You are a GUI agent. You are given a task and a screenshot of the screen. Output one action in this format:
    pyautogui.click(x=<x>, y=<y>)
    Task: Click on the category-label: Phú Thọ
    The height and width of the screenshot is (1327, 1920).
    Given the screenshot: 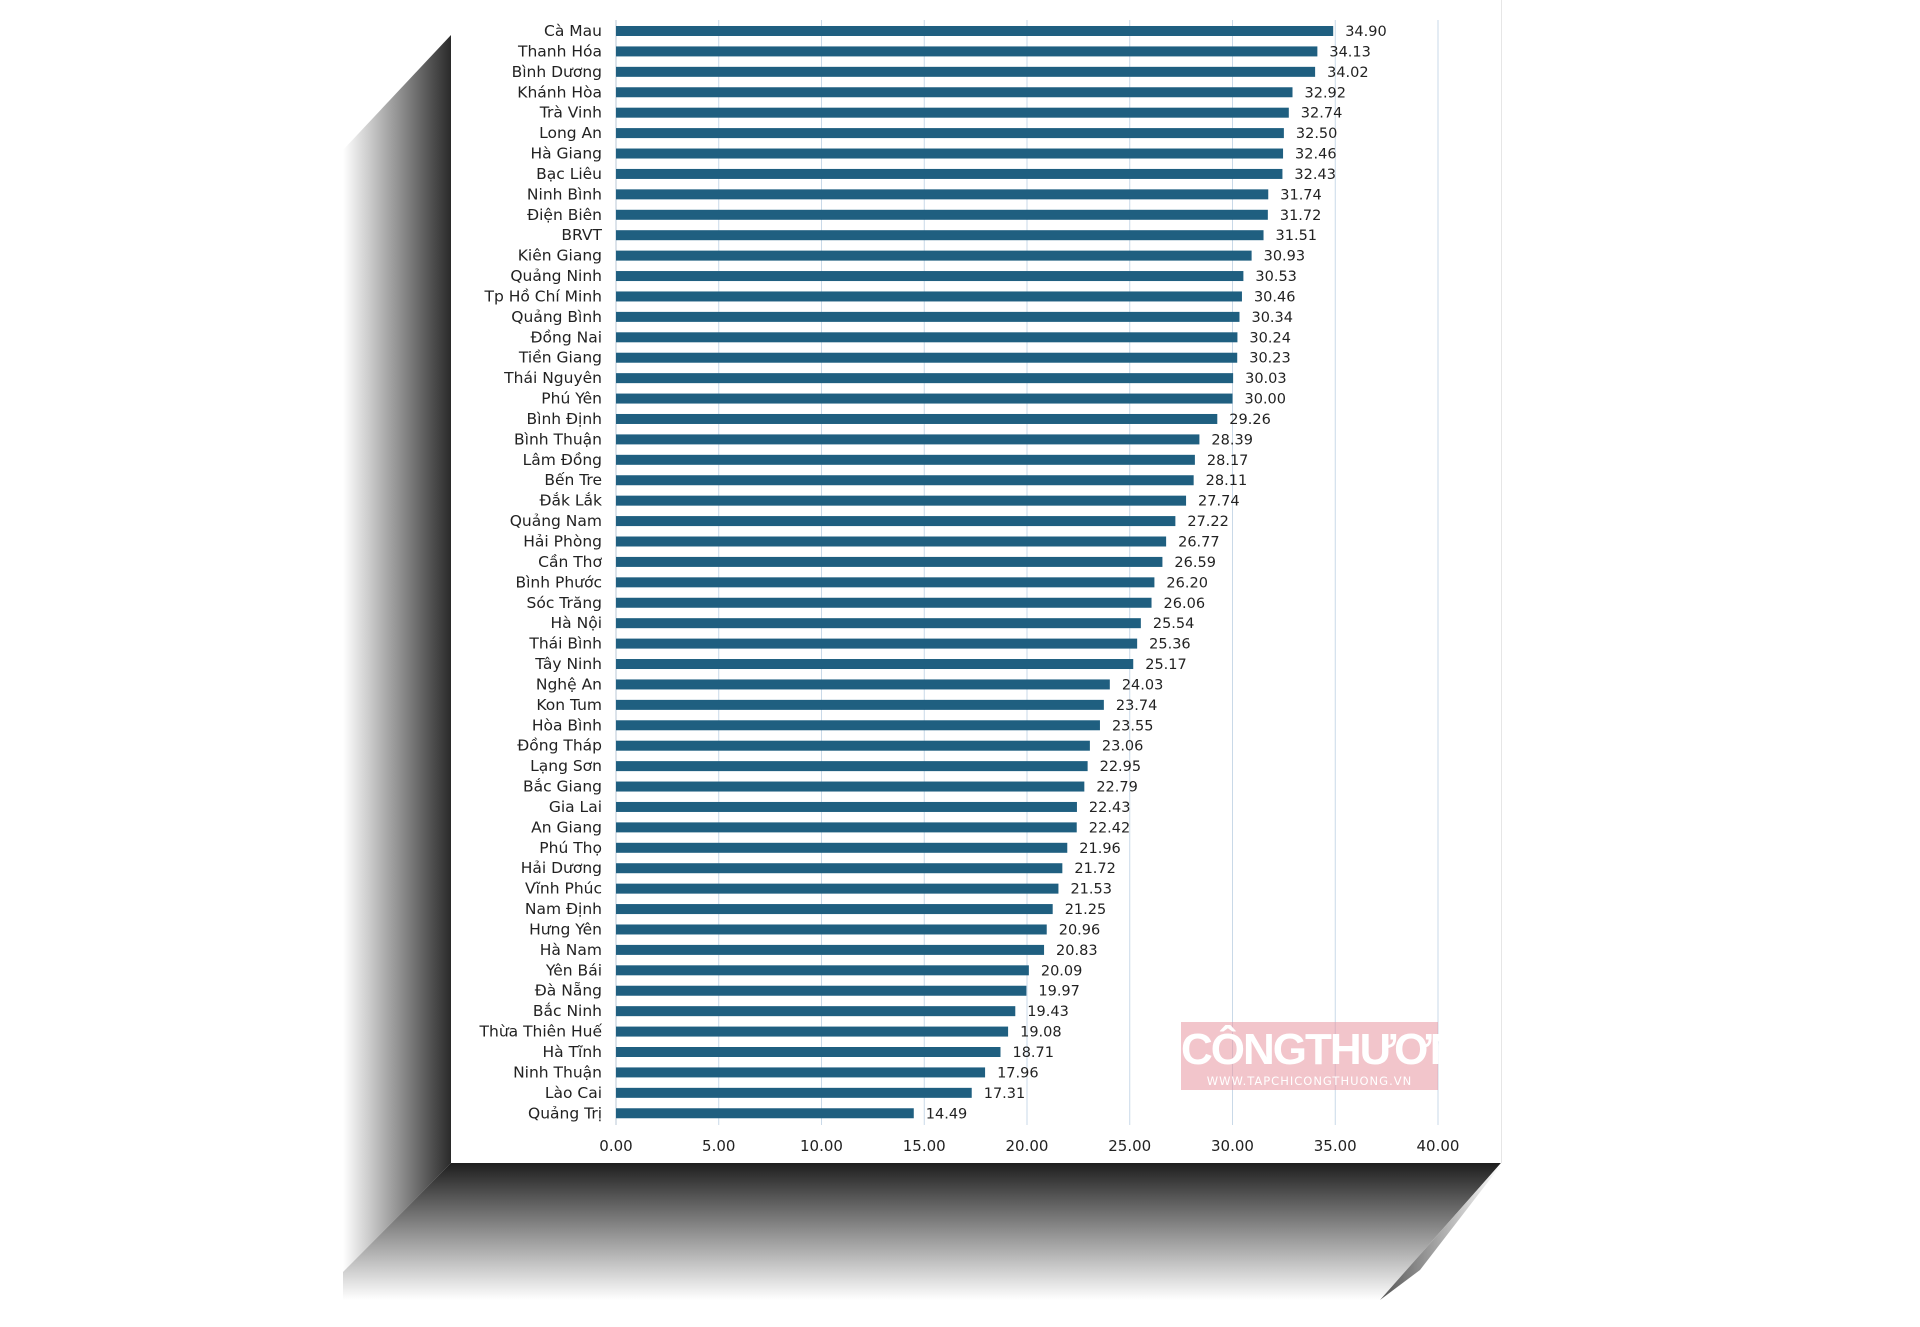 What is the action you would take?
    pyautogui.click(x=570, y=848)
    